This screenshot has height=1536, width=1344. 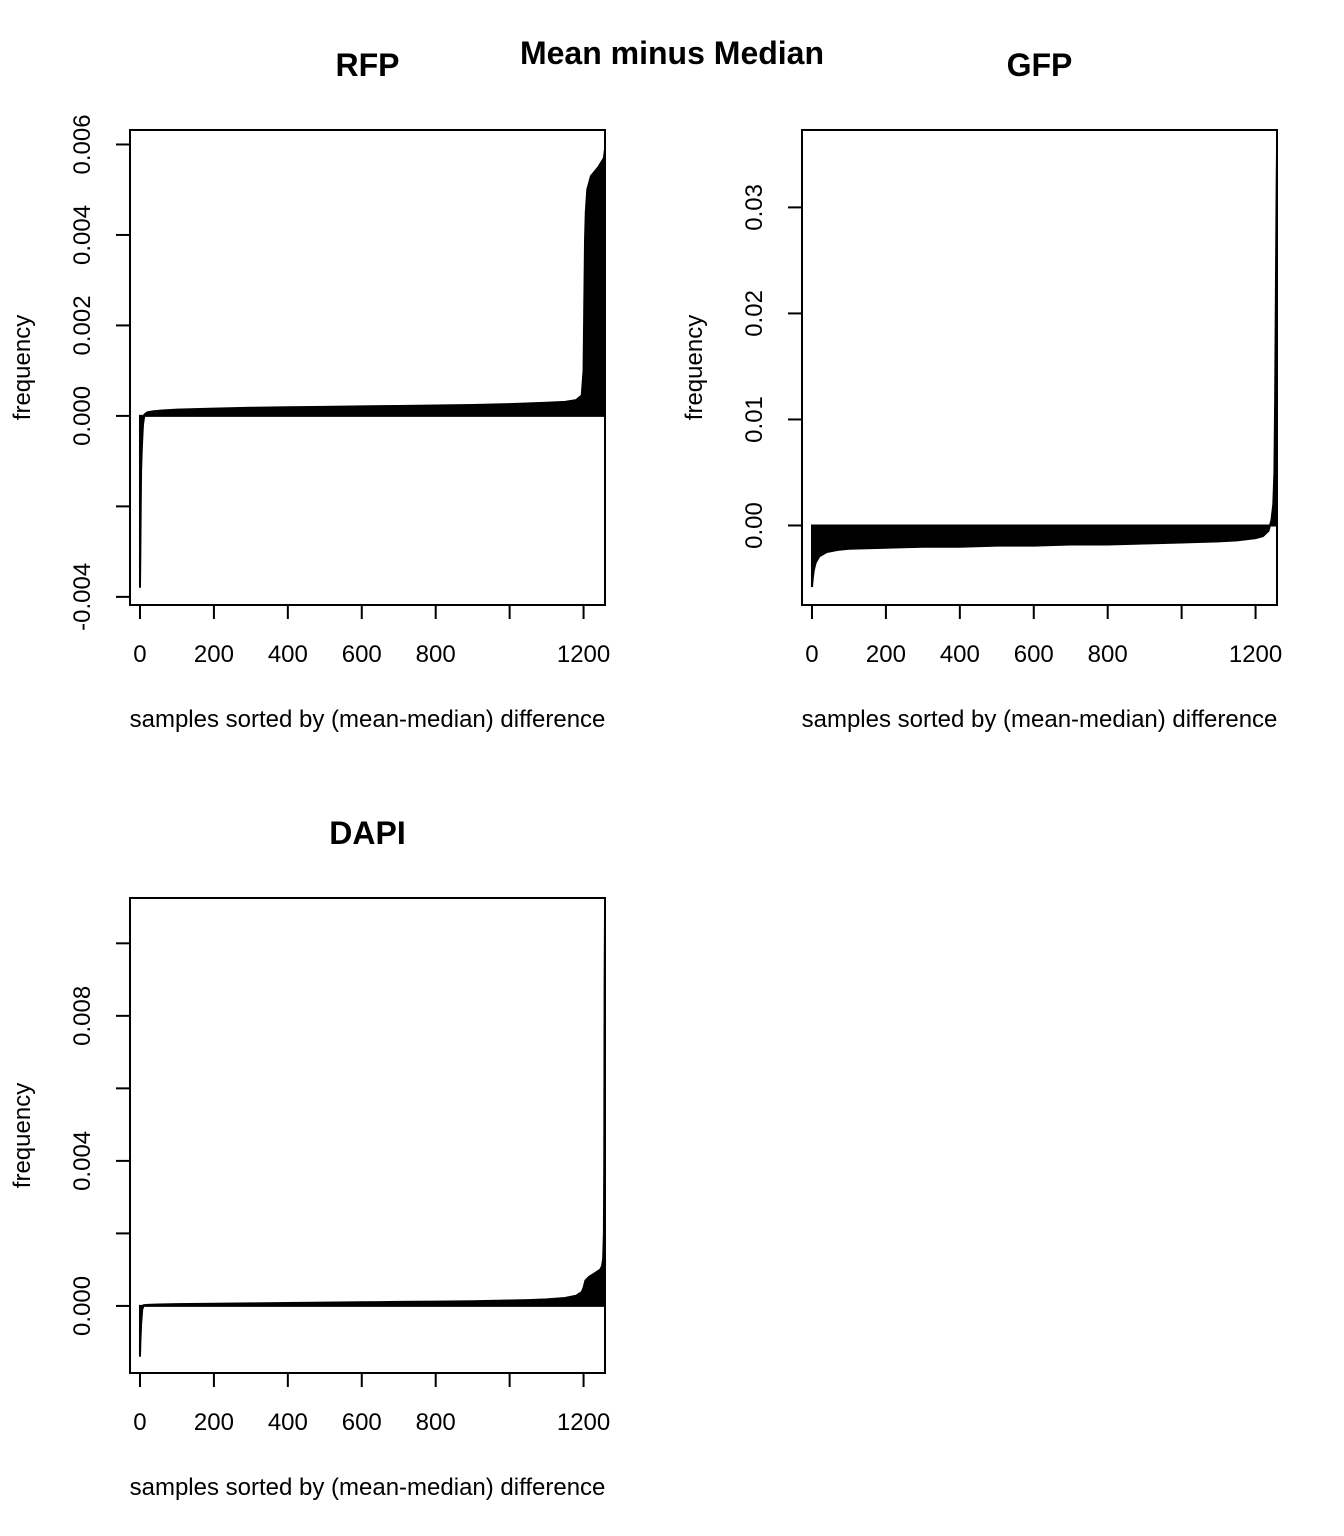 What do you see at coordinates (754, 313) in the screenshot?
I see `y-tick-label: 0.02` at bounding box center [754, 313].